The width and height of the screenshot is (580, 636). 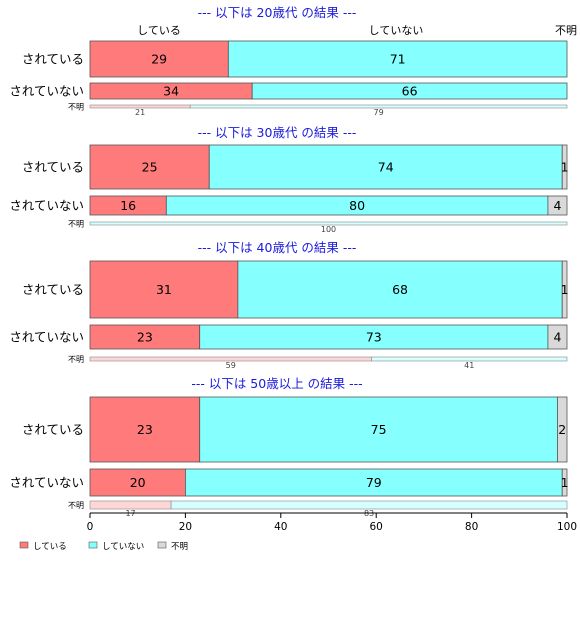 I want to click on bar-row: されている 31 68 1, so click(x=295, y=289).